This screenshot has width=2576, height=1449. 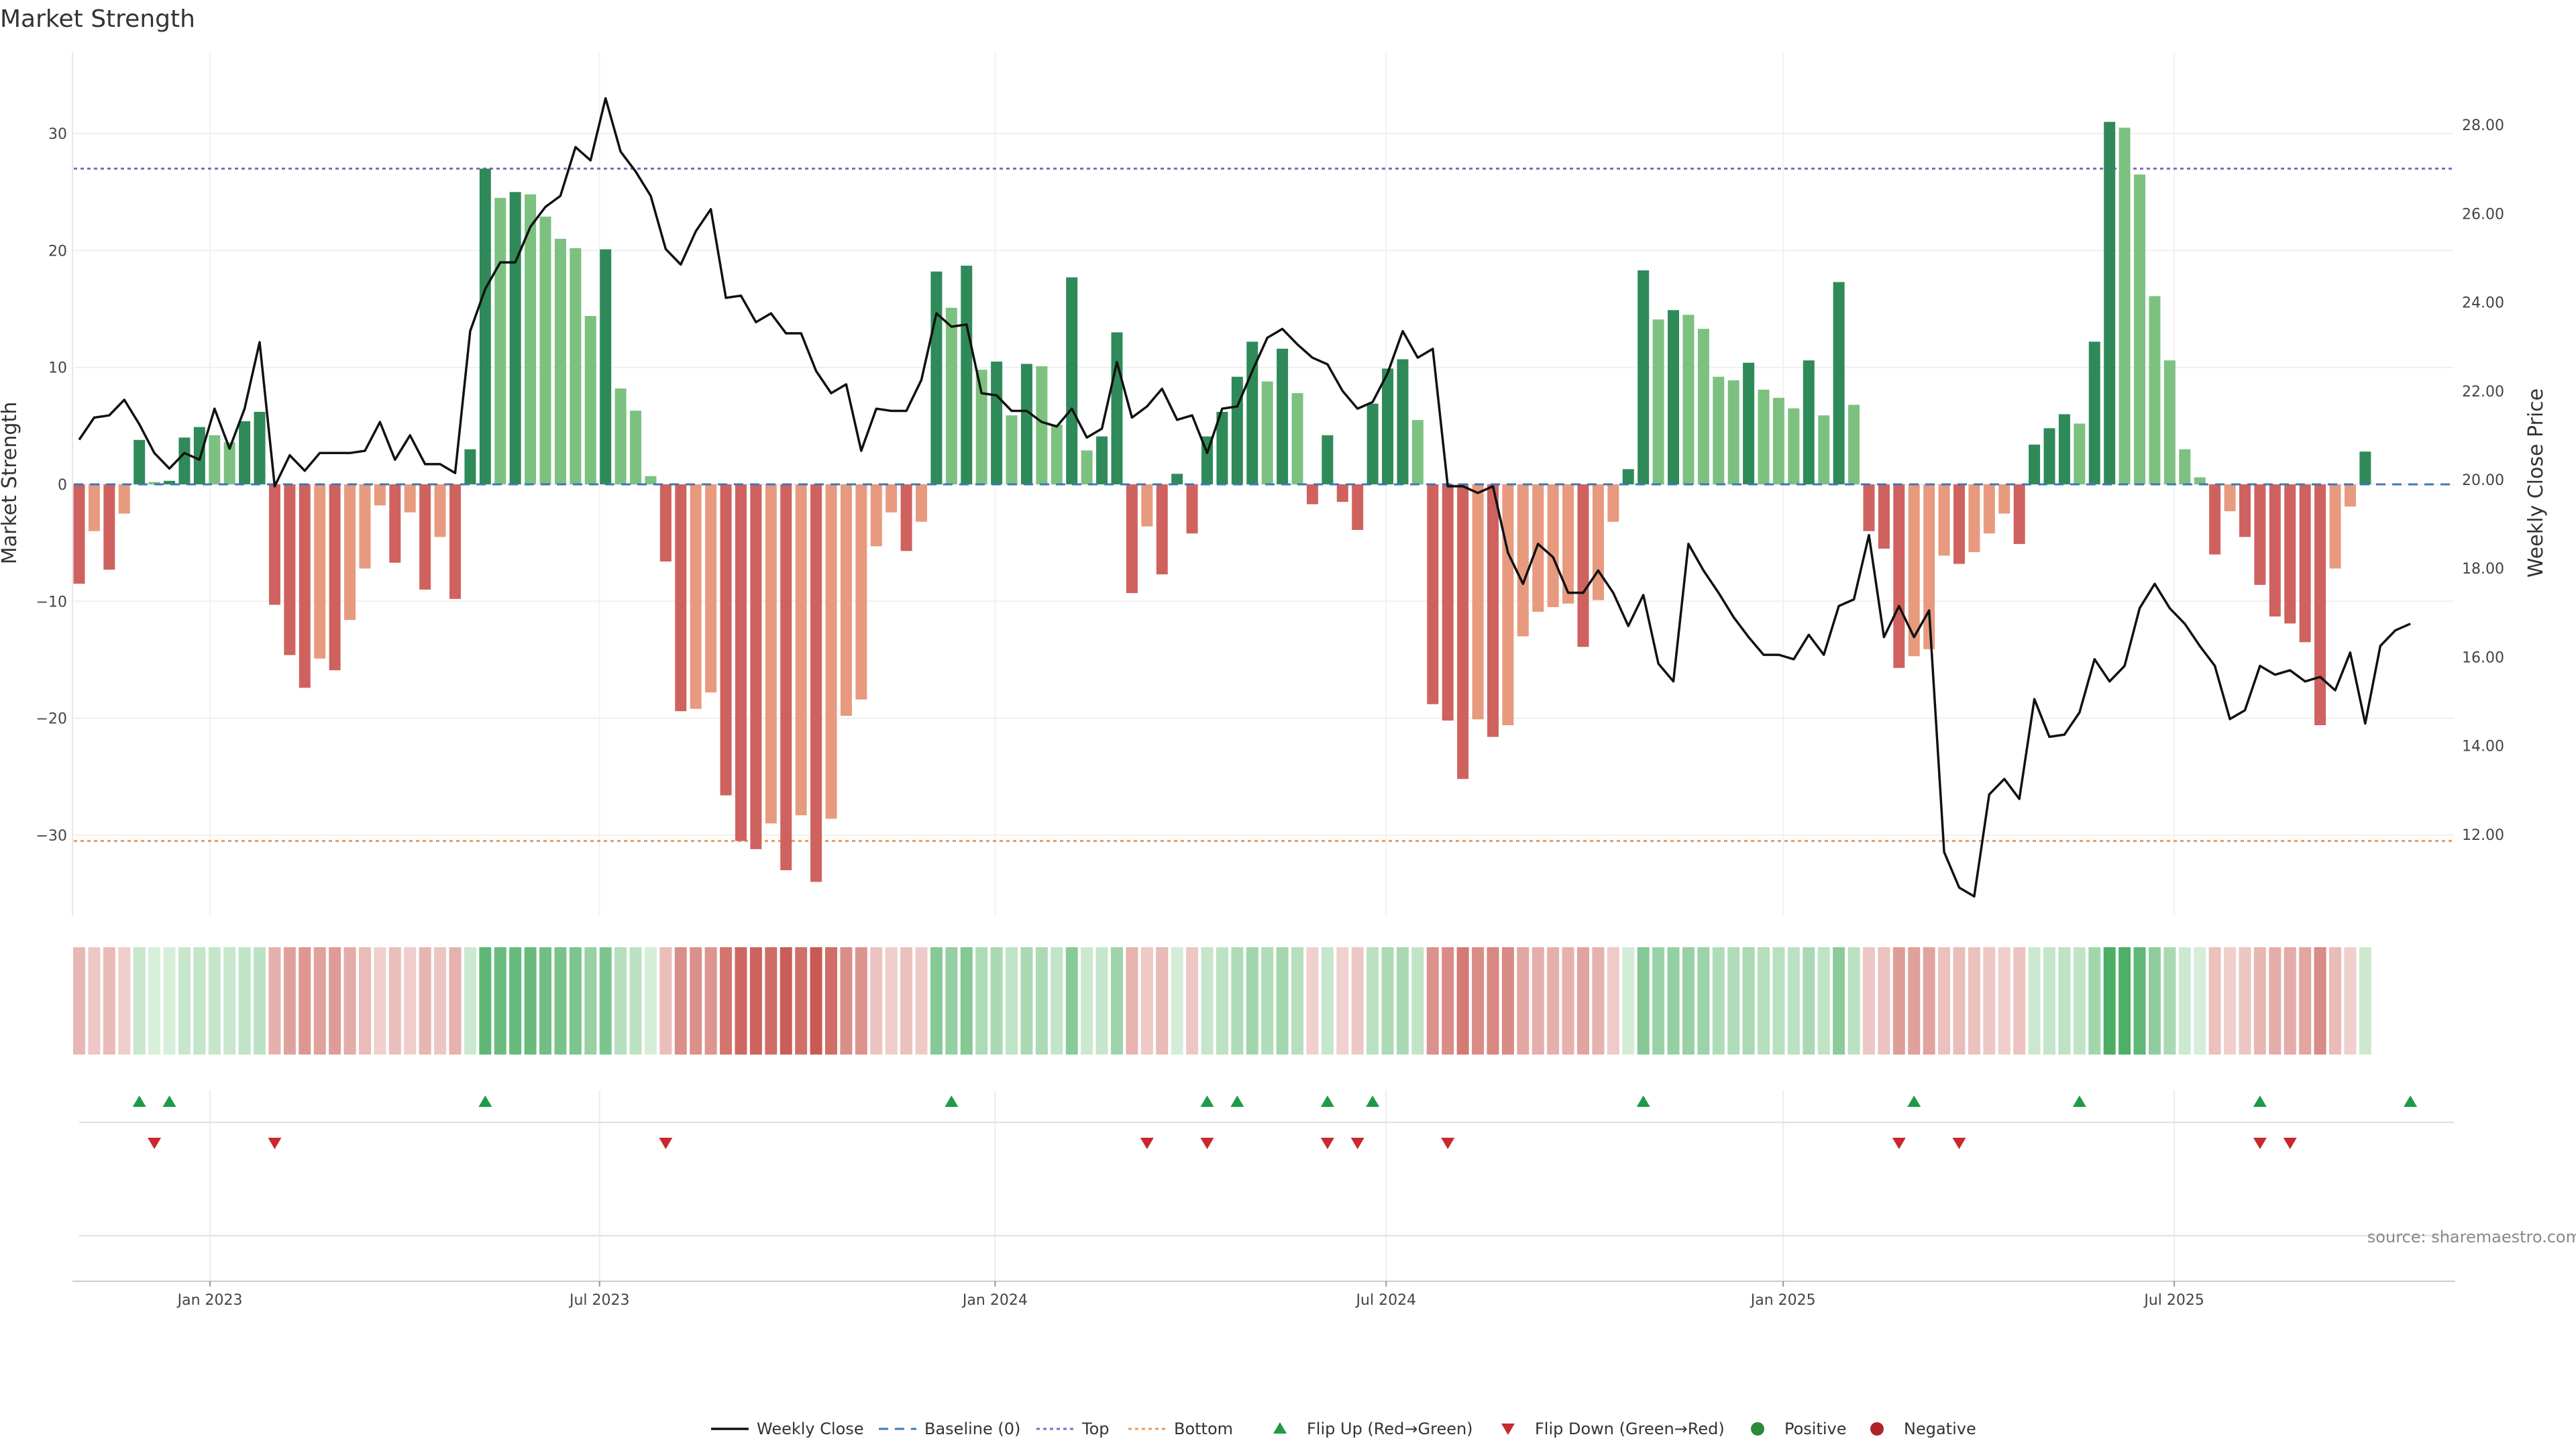 What do you see at coordinates (2483, 480) in the screenshot?
I see `right-tick-label: 20.00` at bounding box center [2483, 480].